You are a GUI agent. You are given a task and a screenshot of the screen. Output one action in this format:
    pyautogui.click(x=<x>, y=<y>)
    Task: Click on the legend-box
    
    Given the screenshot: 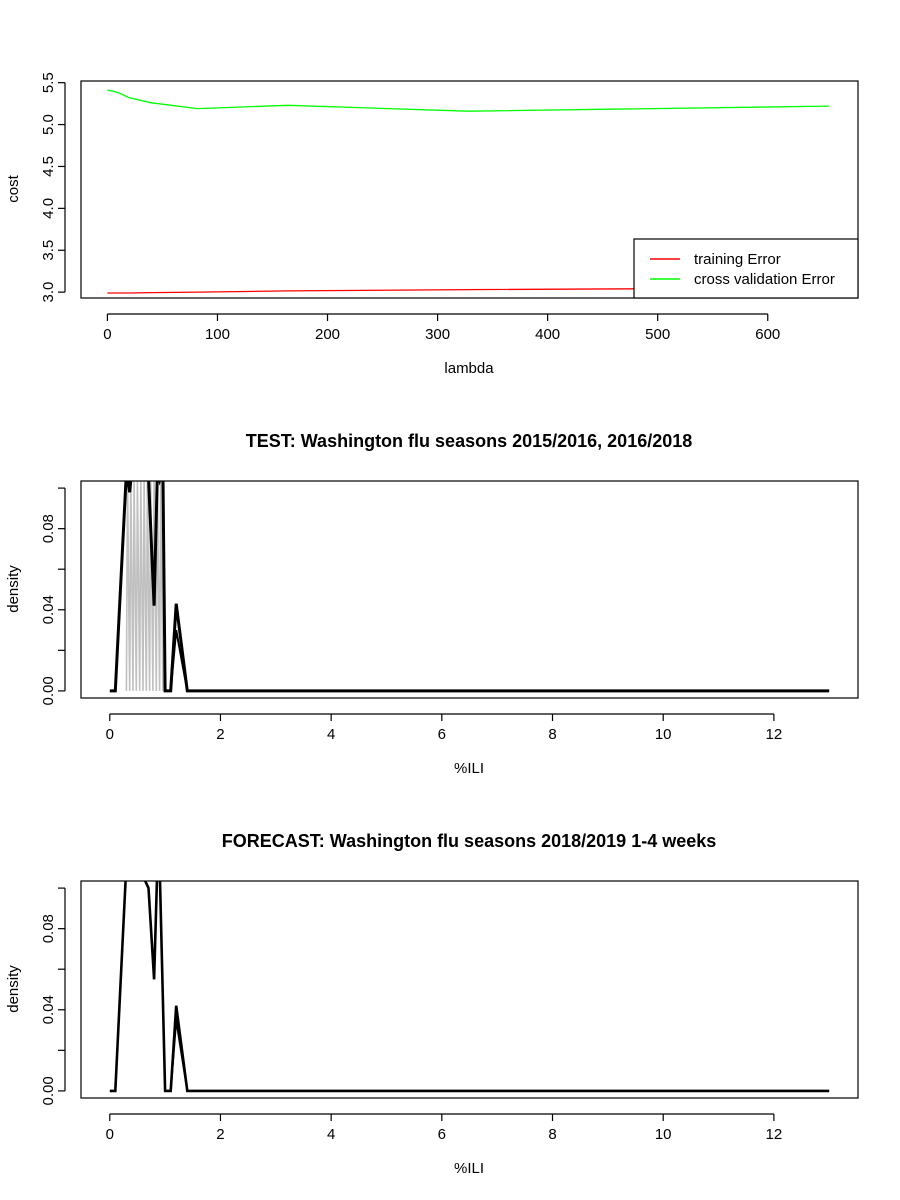 What is the action you would take?
    pyautogui.click(x=746, y=268)
    